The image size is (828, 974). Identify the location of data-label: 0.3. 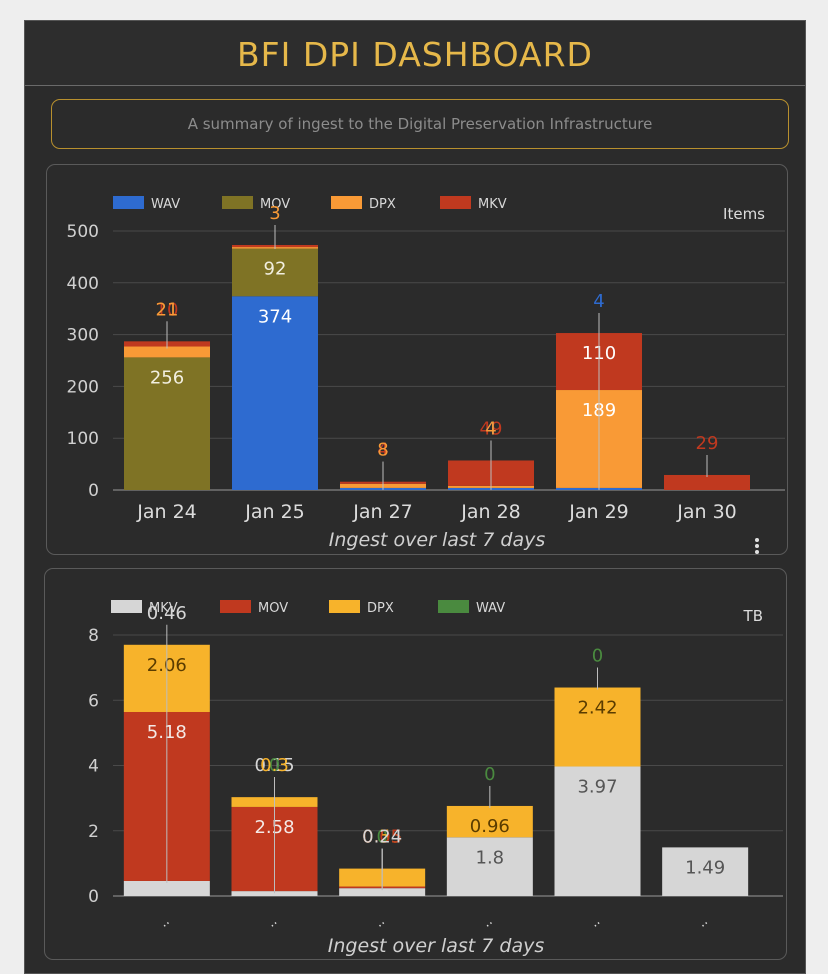
(274, 765).